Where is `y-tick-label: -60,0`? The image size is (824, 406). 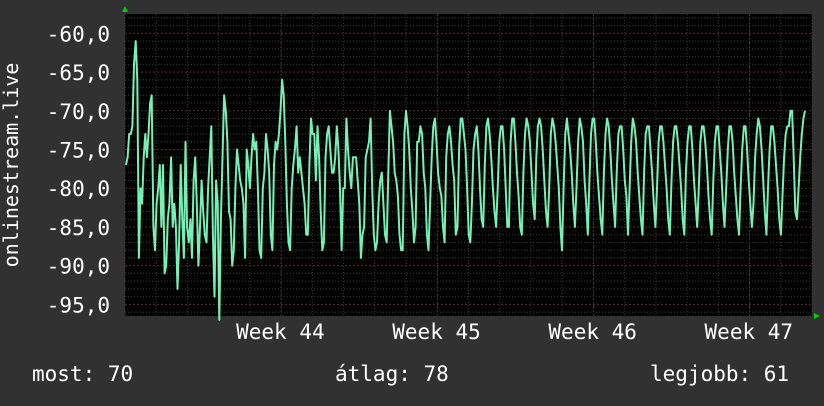
y-tick-label: -60,0 is located at coordinates (78, 34).